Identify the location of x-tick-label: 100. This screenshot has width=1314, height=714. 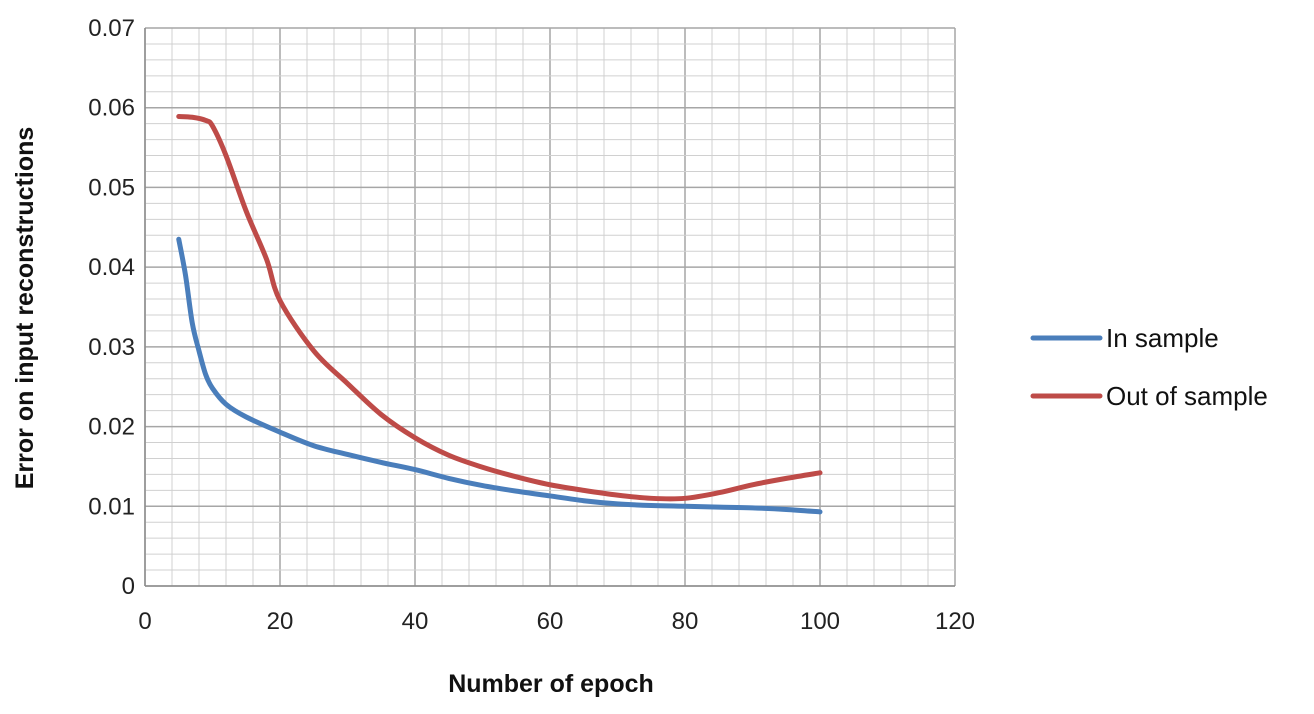
(820, 621).